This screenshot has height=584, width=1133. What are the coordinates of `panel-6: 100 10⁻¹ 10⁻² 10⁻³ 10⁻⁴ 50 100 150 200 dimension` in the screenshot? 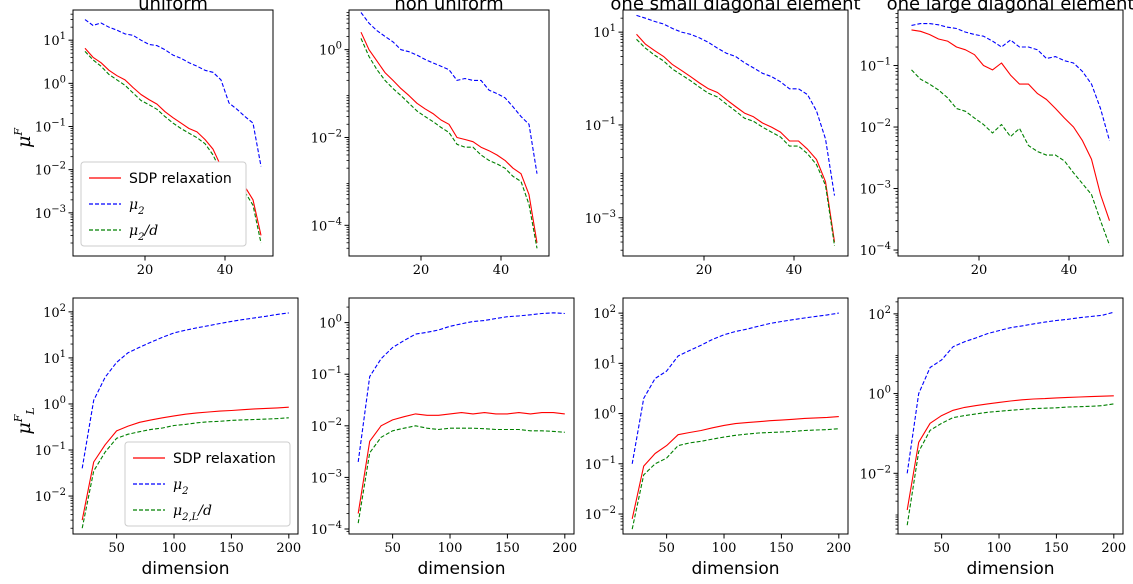 It's located at (444, 438).